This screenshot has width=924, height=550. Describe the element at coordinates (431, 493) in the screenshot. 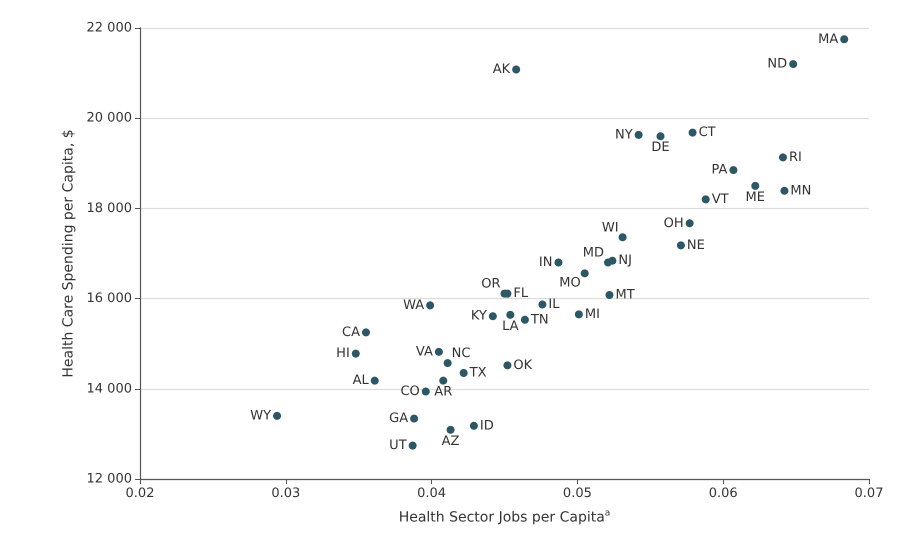

I see `x-tick-label: 0.04` at that location.